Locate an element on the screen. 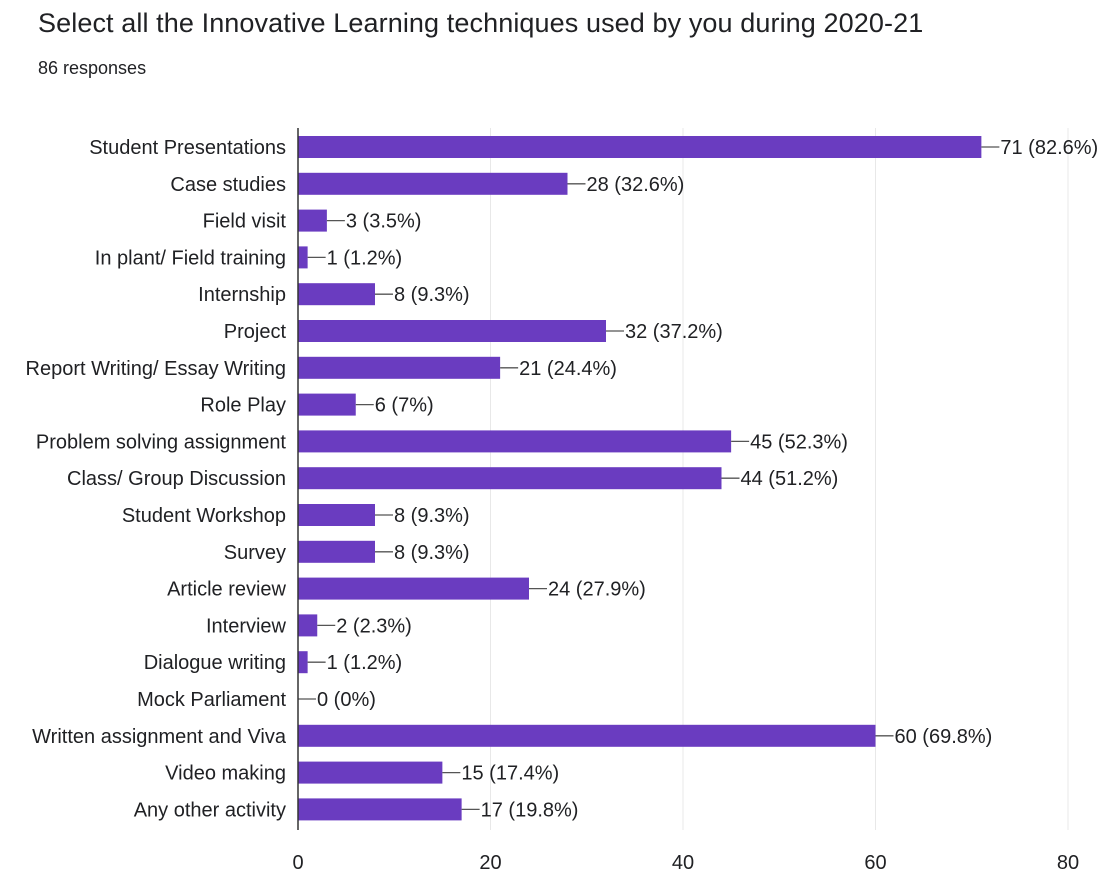  category-label: Student Workshop is located at coordinates (204, 516).